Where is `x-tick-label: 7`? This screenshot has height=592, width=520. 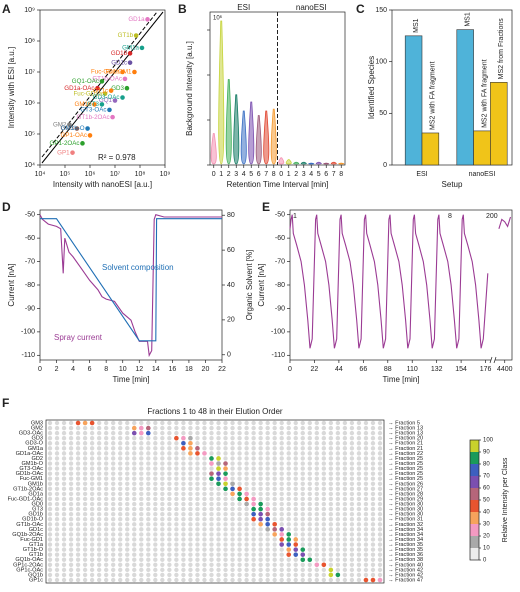
x-tick-label: 7 is located at coordinates (266, 174).